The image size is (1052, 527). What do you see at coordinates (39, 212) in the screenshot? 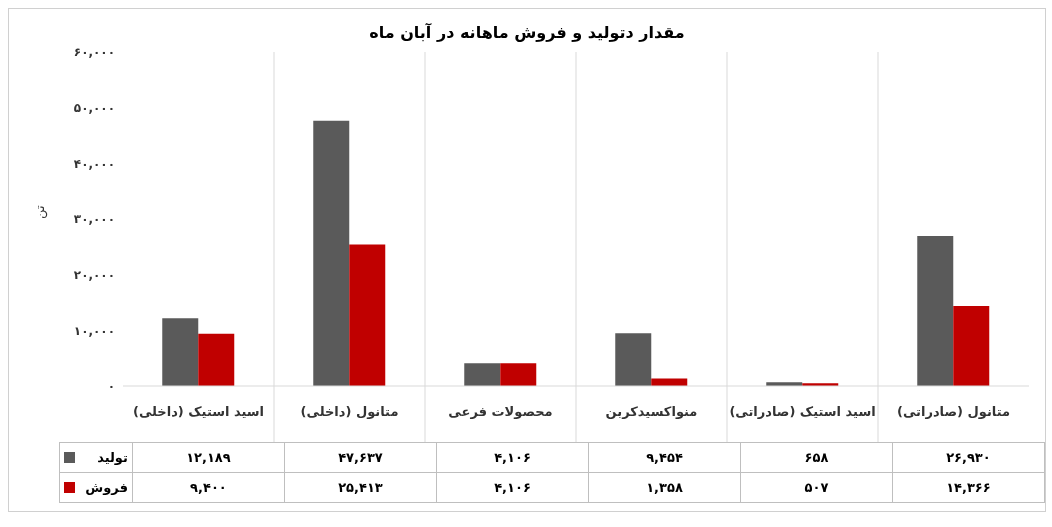
I see `y-axis-title: تن` at bounding box center [39, 212].